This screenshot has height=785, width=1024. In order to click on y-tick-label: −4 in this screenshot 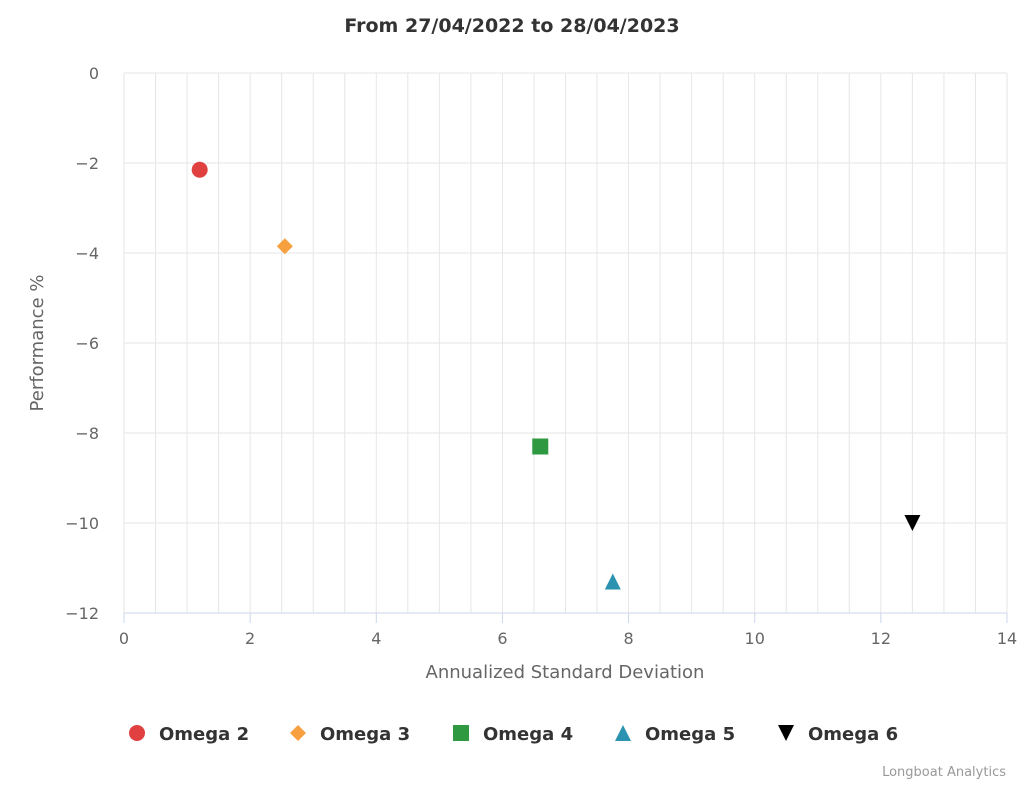, I will do `click(87, 253)`.